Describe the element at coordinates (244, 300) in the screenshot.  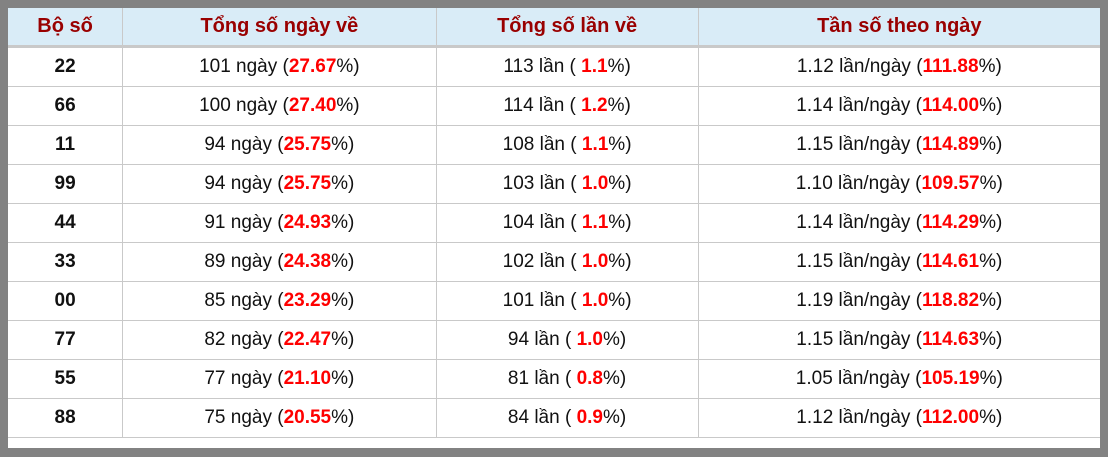
I see `days-text: 85 ngày (` at that location.